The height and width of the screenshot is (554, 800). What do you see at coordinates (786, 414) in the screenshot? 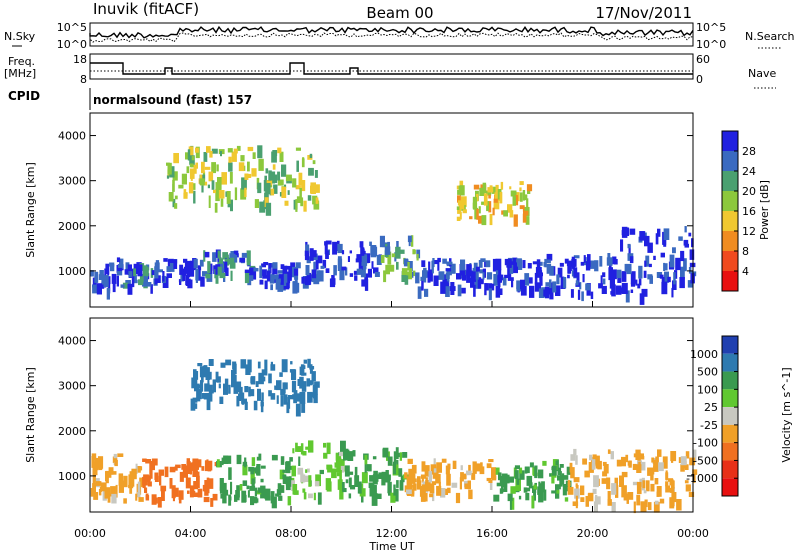
I see `velocity-colorbar-label: Velocity [m s^-1]` at bounding box center [786, 414].